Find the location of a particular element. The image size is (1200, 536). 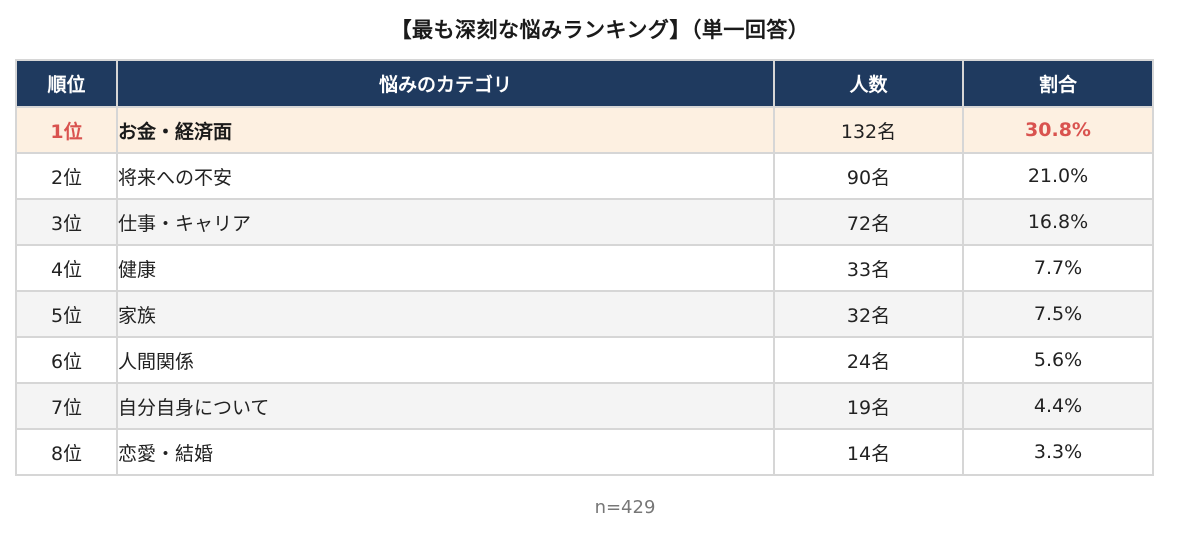

count-cell: 90名 is located at coordinates (868, 176).